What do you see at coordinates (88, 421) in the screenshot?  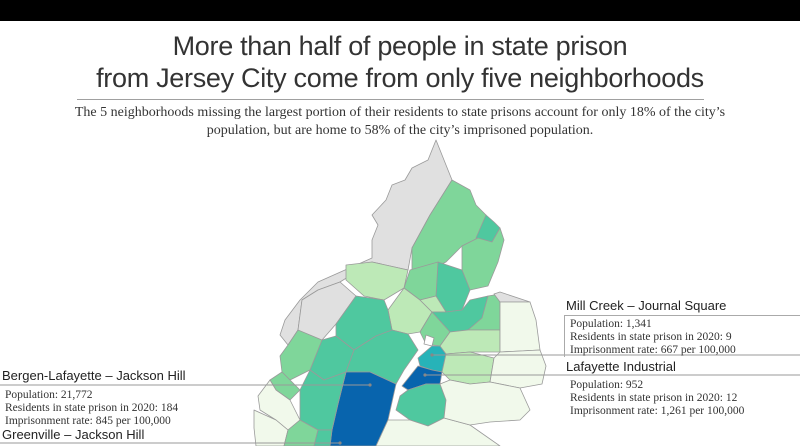 I see `bergen-lafayette-rate: Imprisonment rate: 845 per 100,000` at bounding box center [88, 421].